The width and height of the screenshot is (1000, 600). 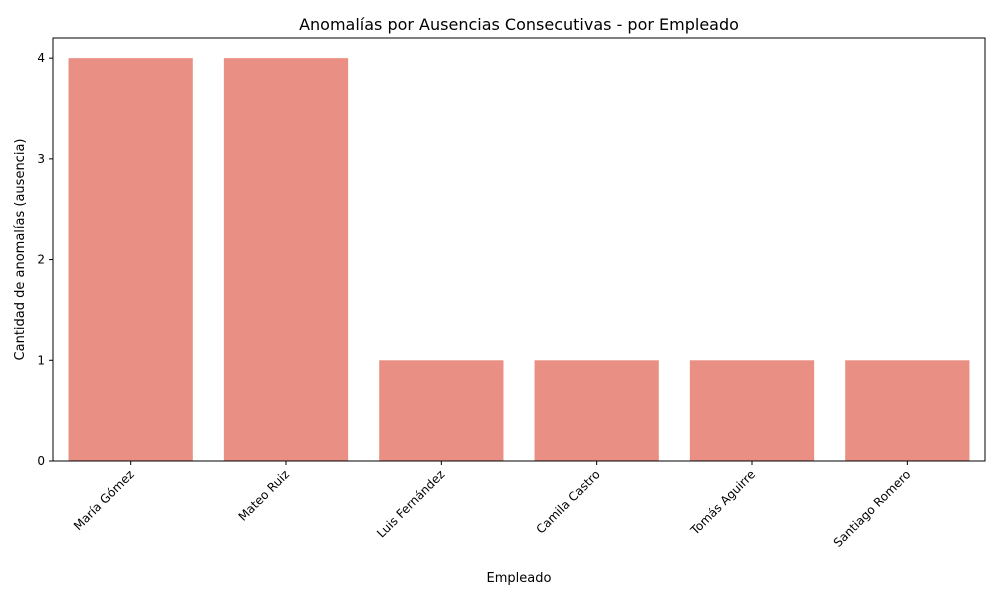 What do you see at coordinates (41, 58) in the screenshot?
I see `y-tick-label: 4` at bounding box center [41, 58].